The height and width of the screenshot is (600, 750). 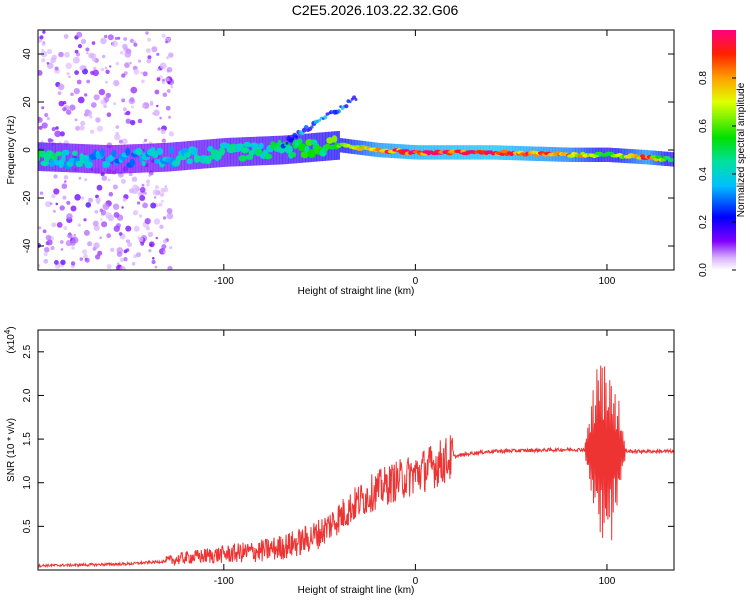 I want to click on snr-y-tick-label: 0.5, so click(x=27, y=526).